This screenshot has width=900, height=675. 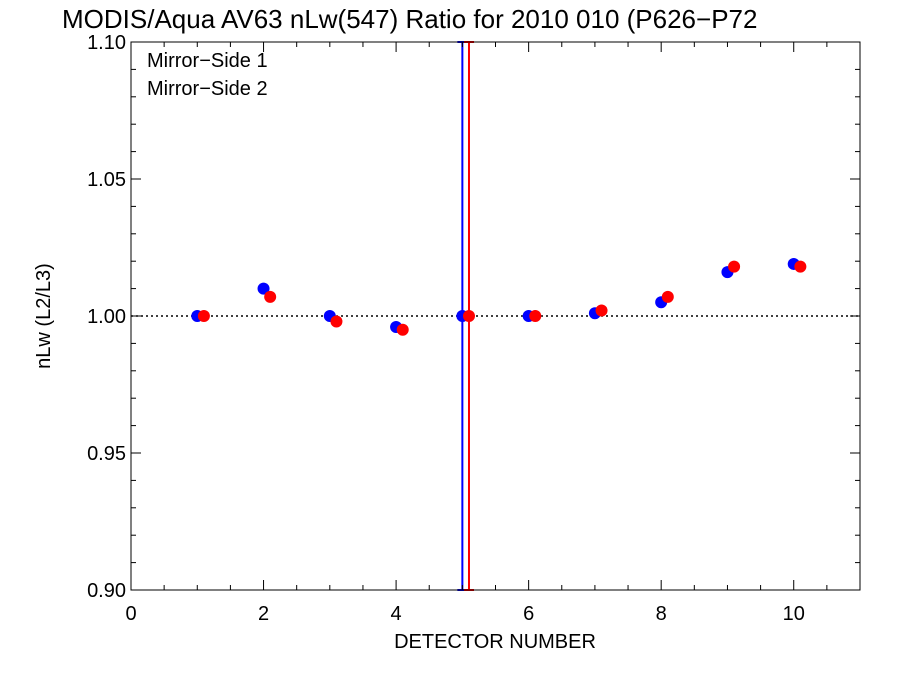 I want to click on y-tick-label: 1.05, so click(x=106, y=180).